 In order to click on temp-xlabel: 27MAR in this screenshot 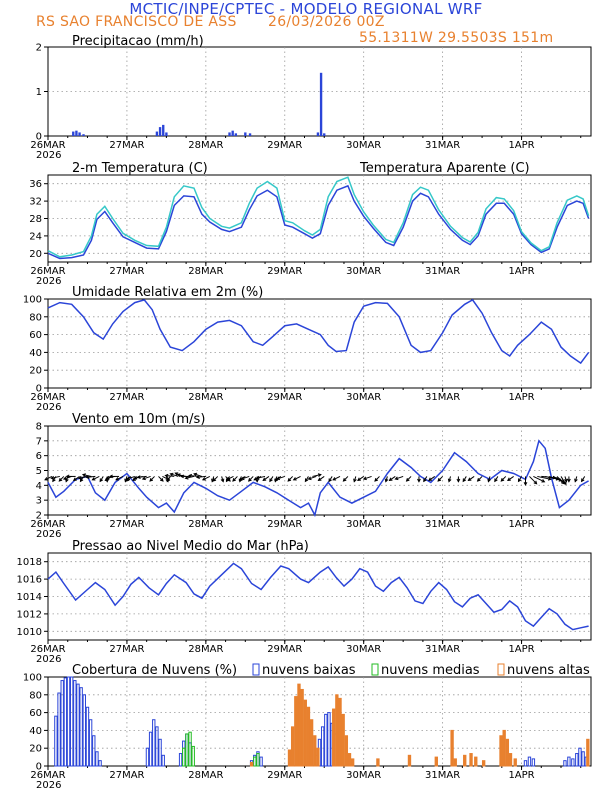, I will do `click(126, 271)`.